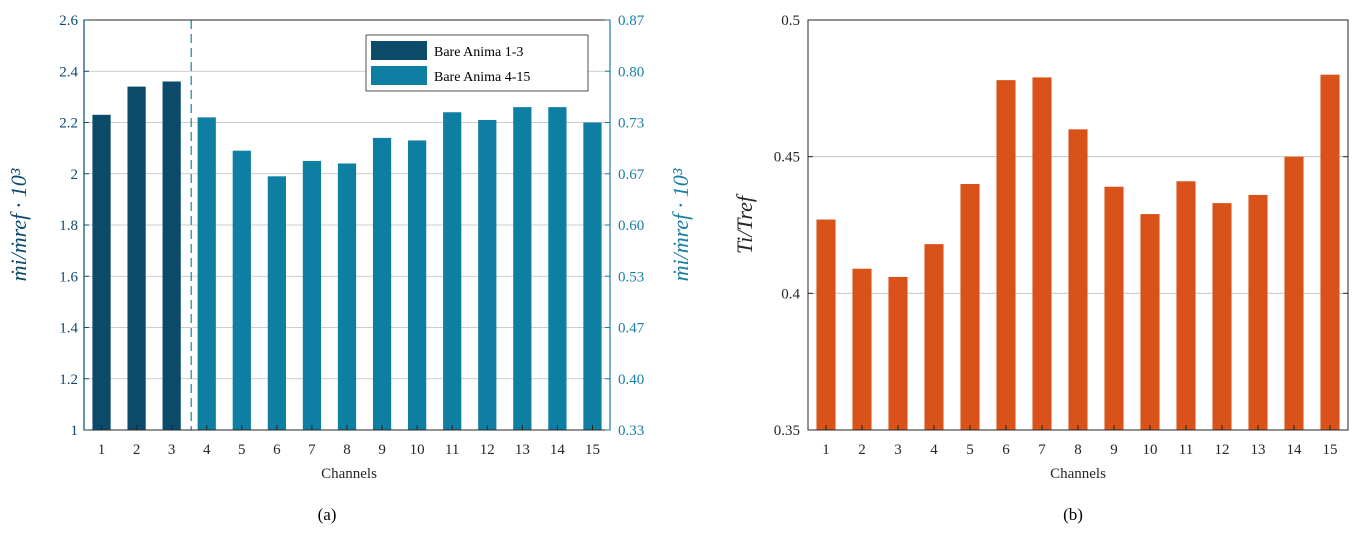 The height and width of the screenshot is (537, 1357). What do you see at coordinates (382, 450) in the screenshot?
I see `chart-a-x-tick-label: 9` at bounding box center [382, 450].